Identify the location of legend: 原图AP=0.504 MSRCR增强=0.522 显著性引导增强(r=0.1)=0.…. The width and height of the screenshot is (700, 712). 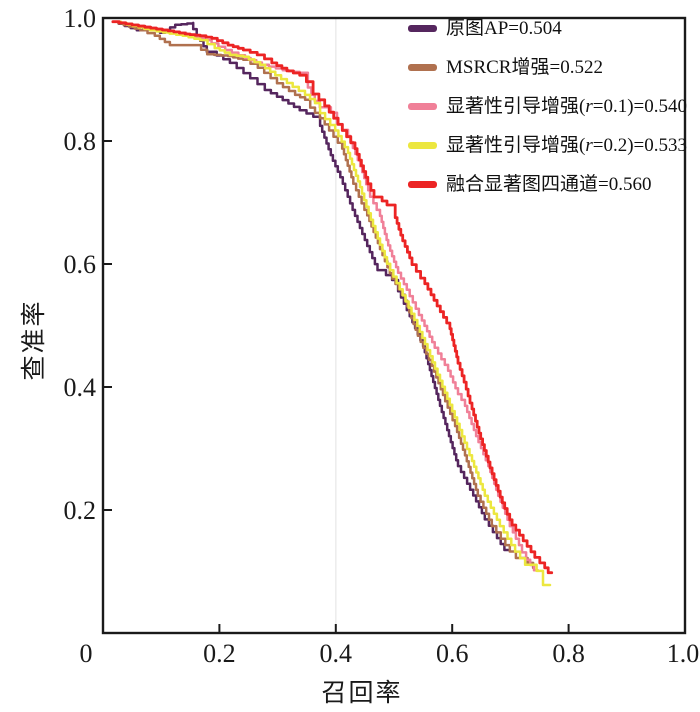
(547, 106).